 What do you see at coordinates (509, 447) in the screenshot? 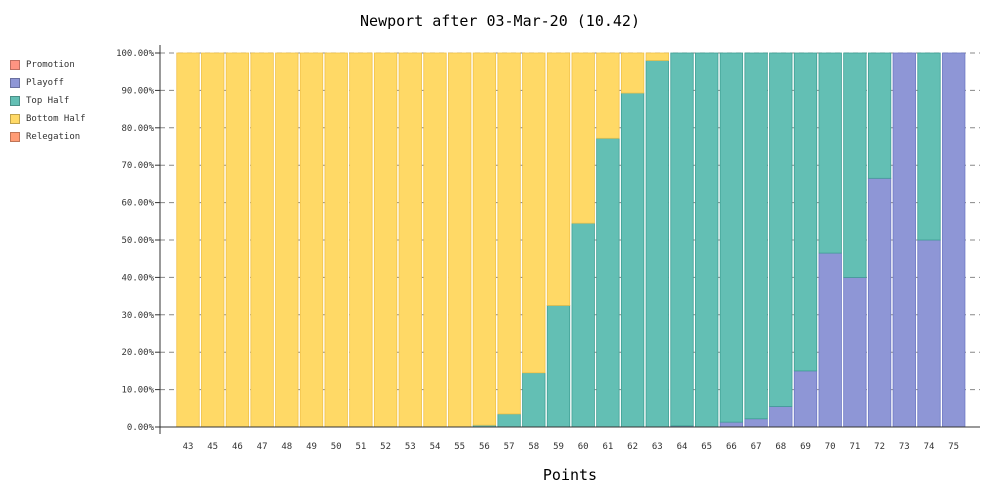
I see `x-tick-label-57: 57` at bounding box center [509, 447].